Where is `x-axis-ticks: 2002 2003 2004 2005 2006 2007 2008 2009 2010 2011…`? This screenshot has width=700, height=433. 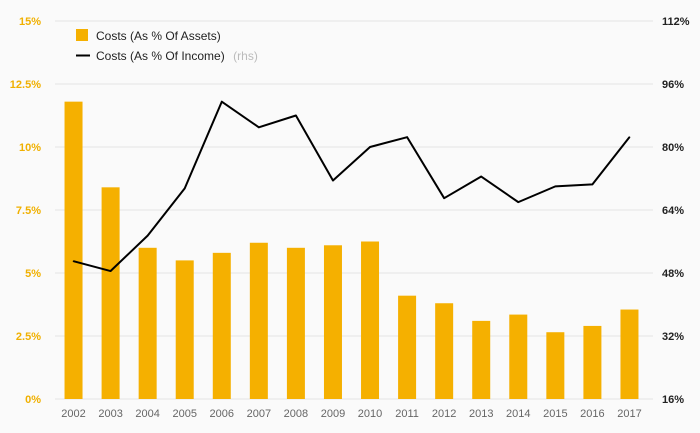
x-axis-ticks: 2002 2003 2004 2005 2006 2007 2008 2009 2010 2011… is located at coordinates (351, 414).